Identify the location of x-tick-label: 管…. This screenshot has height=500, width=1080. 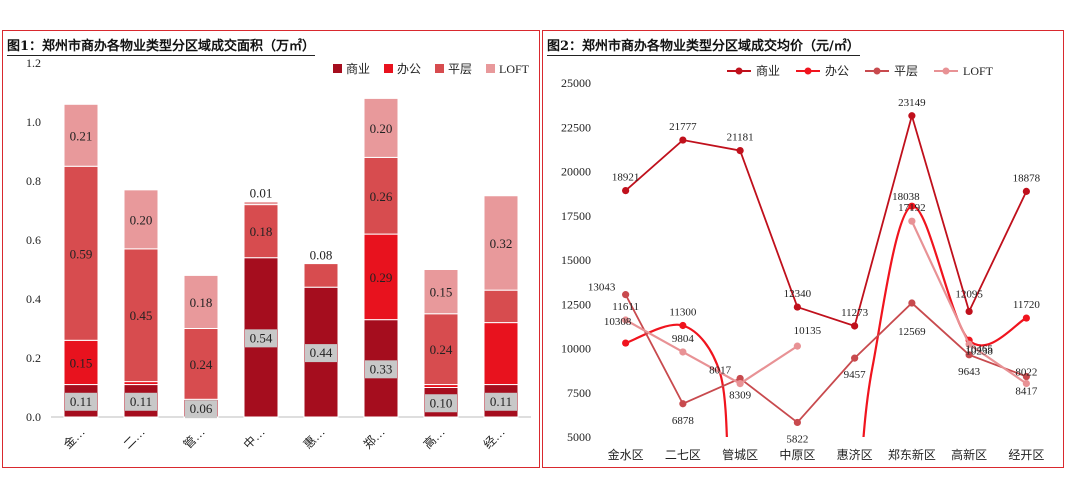
(194, 438).